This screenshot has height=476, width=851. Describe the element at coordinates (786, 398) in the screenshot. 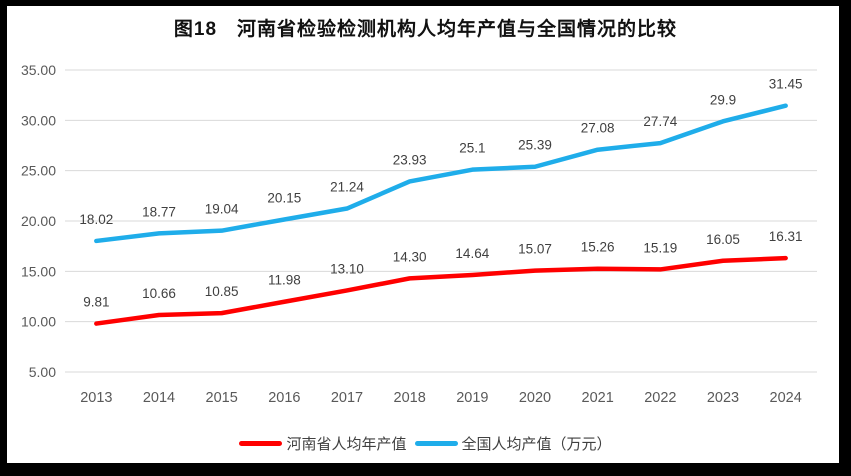

I see `x-tick-label: 2024` at that location.